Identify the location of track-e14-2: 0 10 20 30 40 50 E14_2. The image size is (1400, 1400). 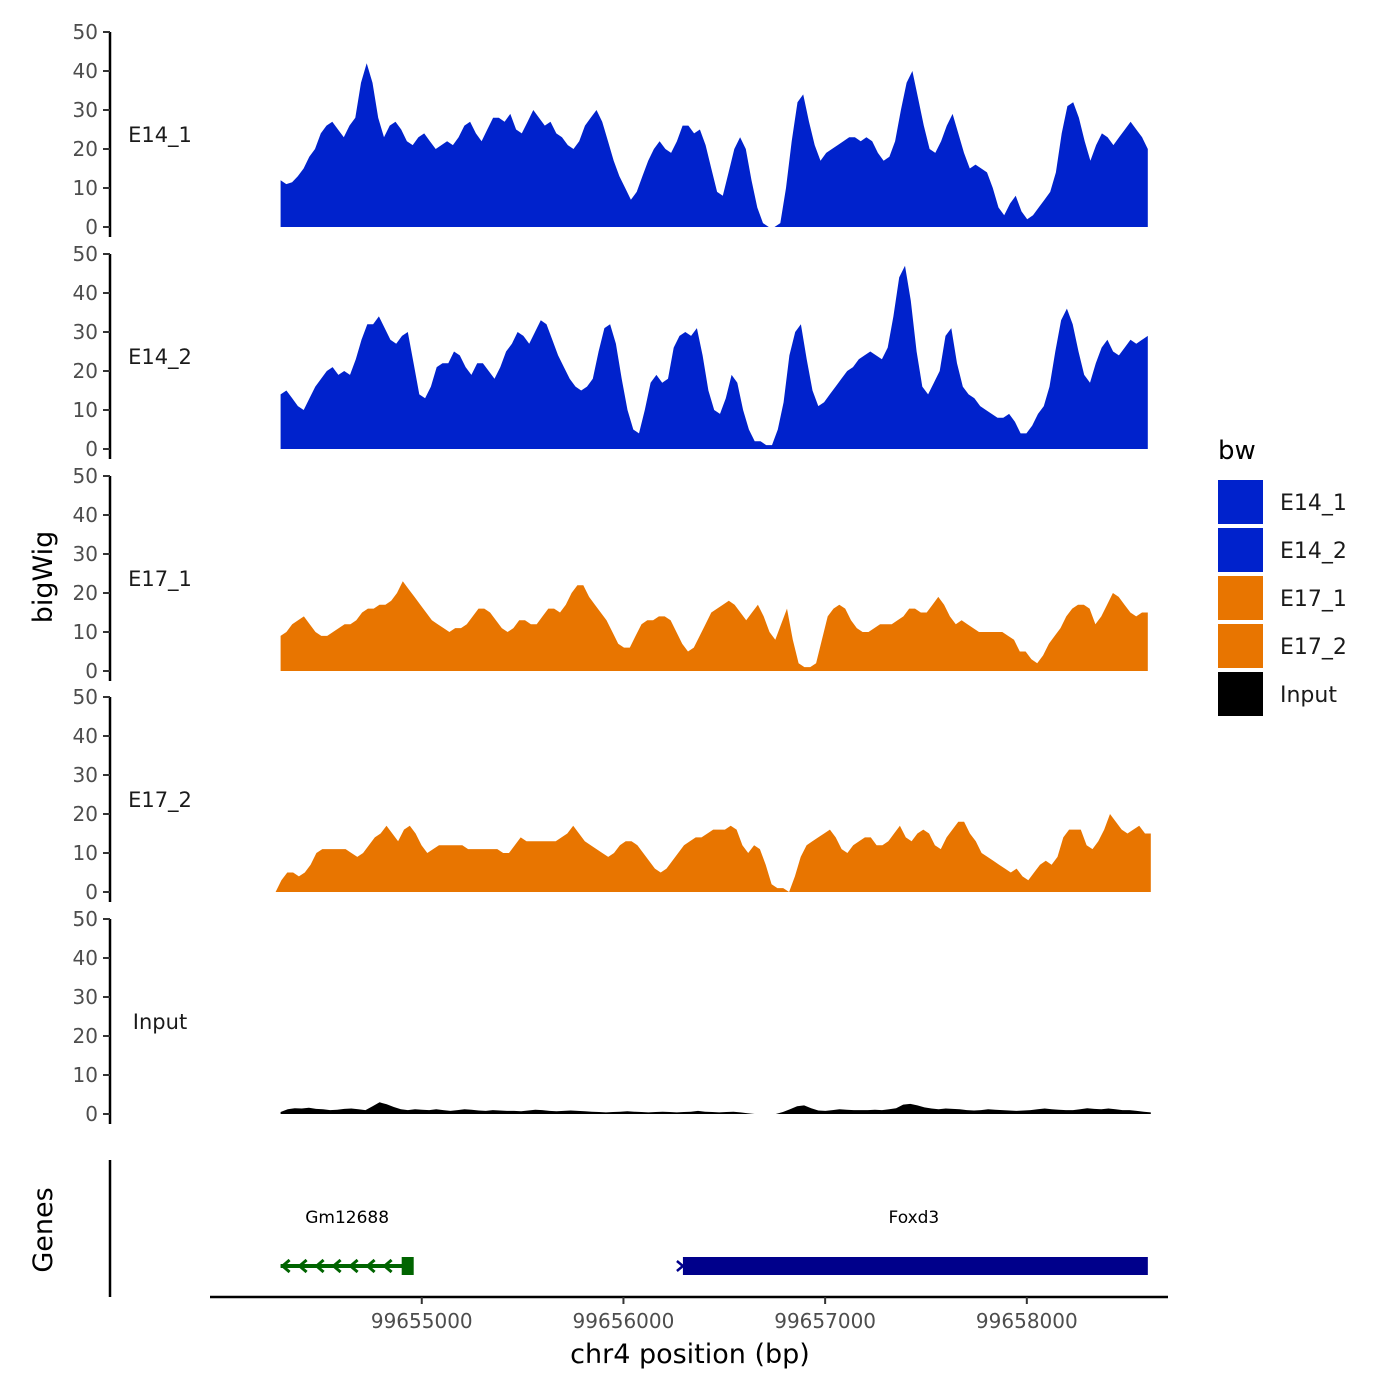
(610, 351).